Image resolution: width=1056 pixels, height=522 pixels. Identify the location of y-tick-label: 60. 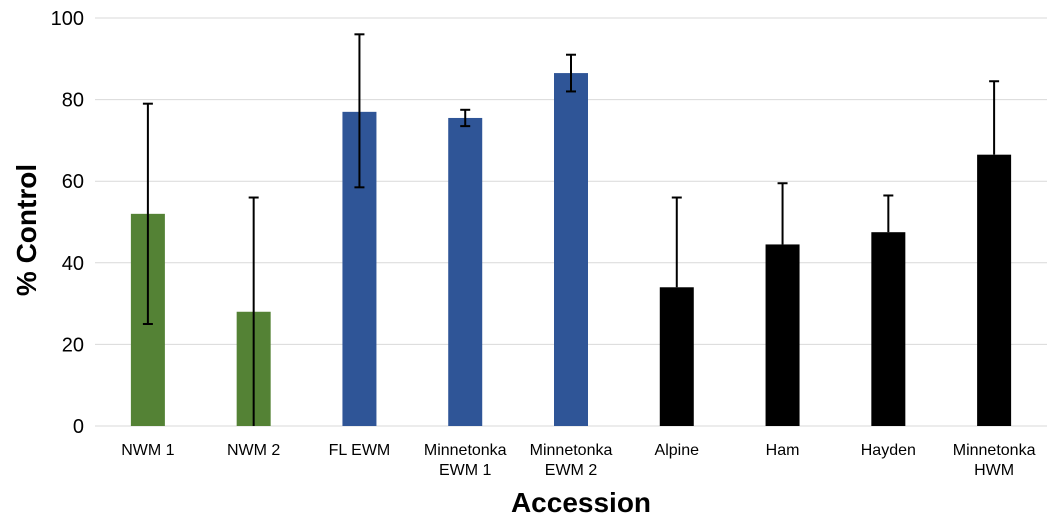
(73, 182).